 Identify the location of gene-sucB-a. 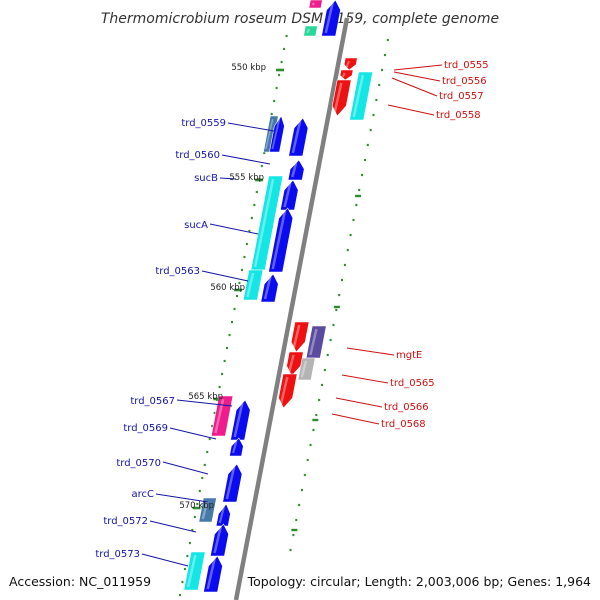
(296, 170).